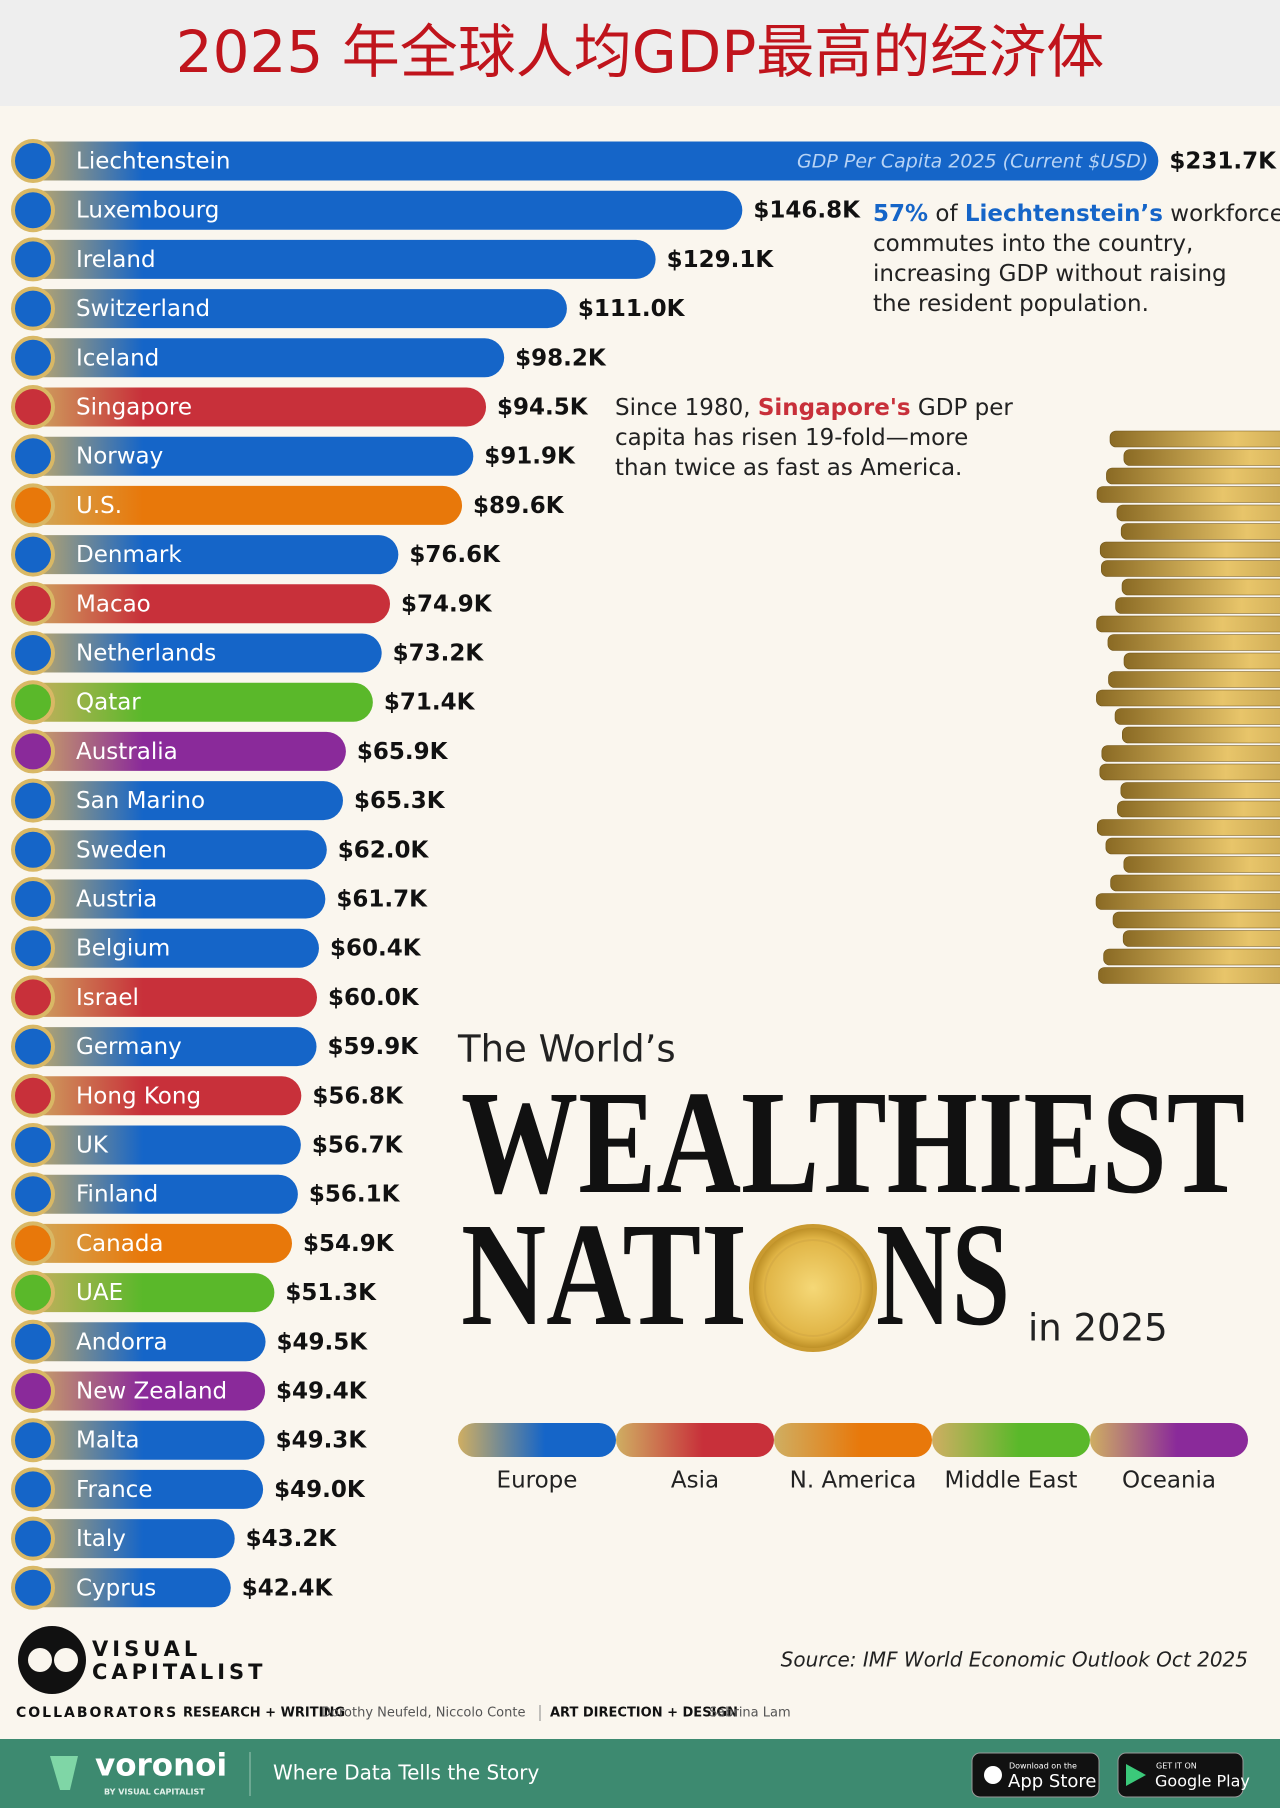  I want to click on annotation: than twice as fast as America., so click(788, 468).